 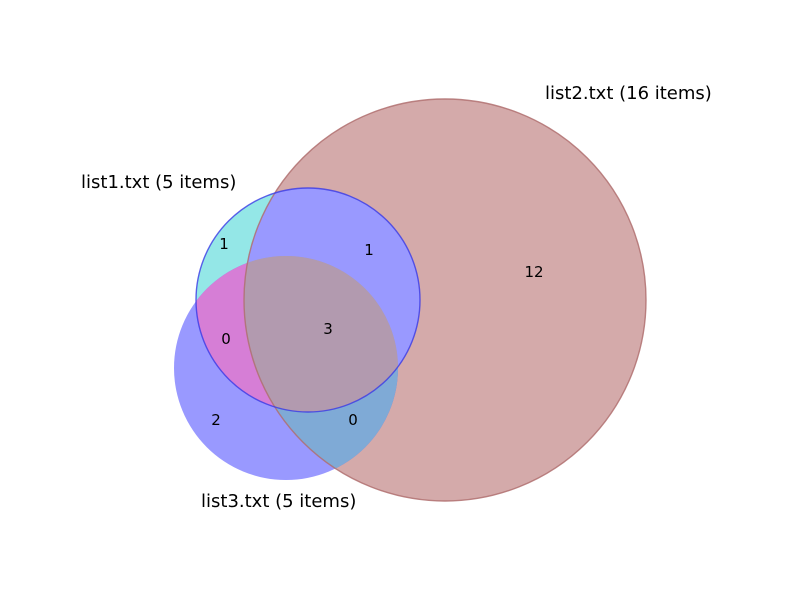 What do you see at coordinates (226, 339) in the screenshot?
I see `region-list1-list3-count: 0` at bounding box center [226, 339].